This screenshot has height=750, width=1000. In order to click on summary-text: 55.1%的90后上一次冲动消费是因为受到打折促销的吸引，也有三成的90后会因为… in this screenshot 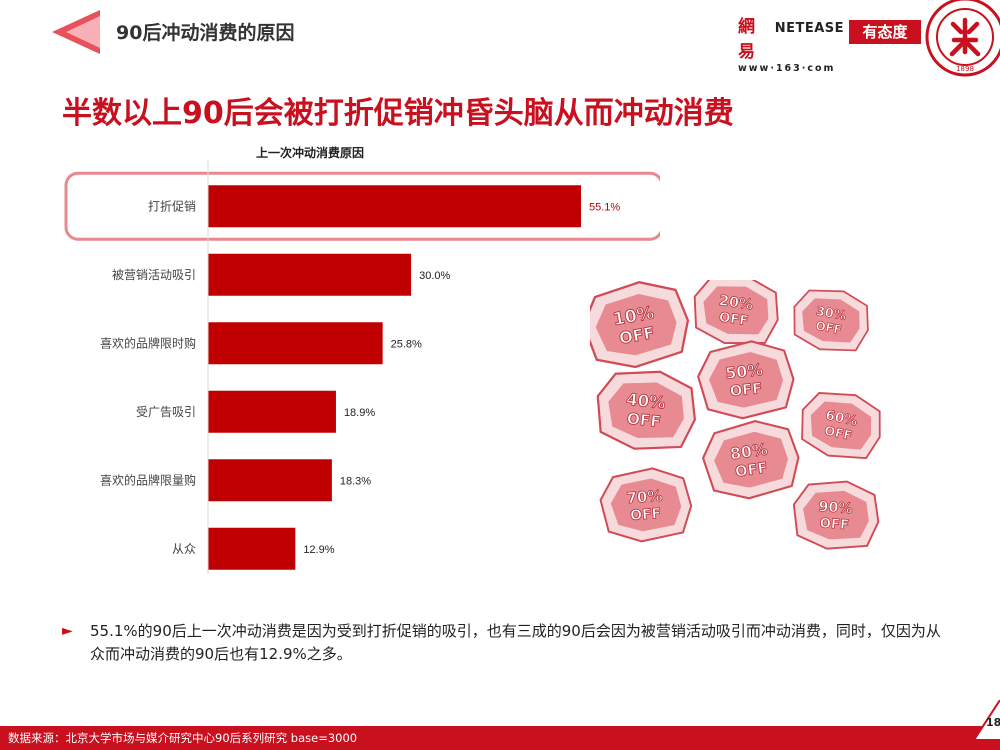, I will do `click(515, 642)`.